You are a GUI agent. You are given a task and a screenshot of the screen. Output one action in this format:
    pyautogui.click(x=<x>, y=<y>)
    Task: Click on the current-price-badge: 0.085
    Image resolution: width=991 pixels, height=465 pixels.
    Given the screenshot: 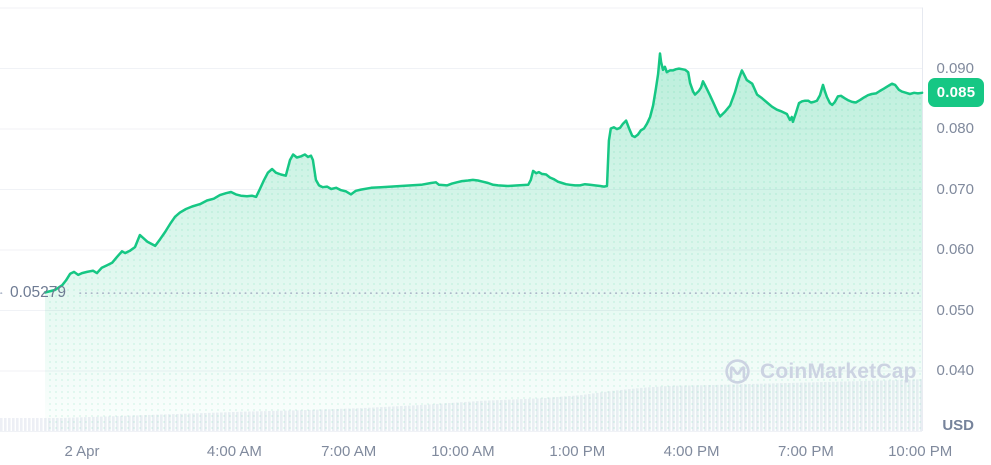 What is the action you would take?
    pyautogui.click(x=956, y=93)
    